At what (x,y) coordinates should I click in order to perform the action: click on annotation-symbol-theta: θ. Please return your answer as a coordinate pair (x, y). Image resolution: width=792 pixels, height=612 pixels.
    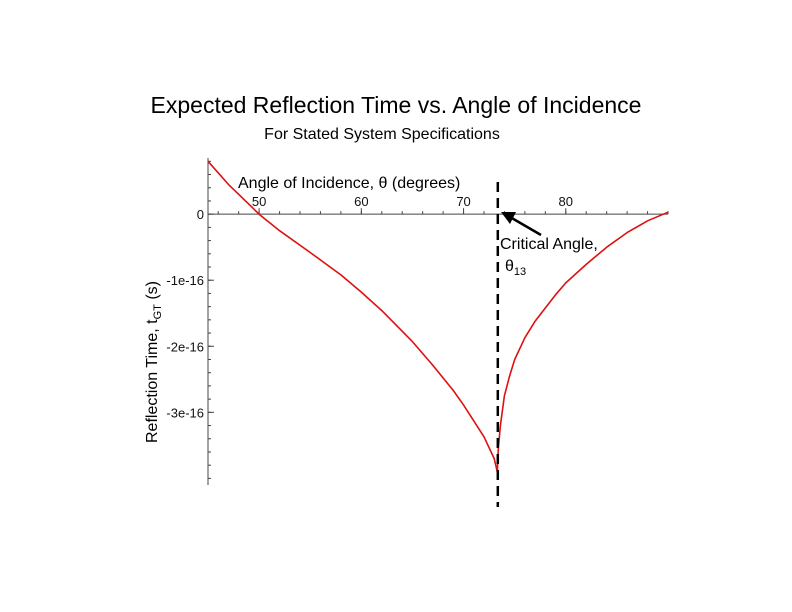
    Looking at the image, I should click on (509, 266).